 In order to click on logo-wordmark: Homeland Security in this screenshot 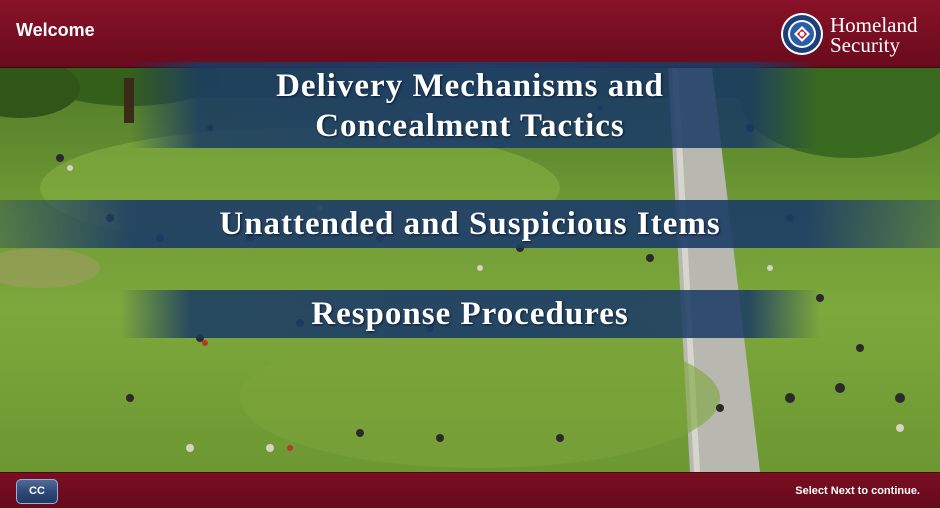, I will do `click(874, 35)`.